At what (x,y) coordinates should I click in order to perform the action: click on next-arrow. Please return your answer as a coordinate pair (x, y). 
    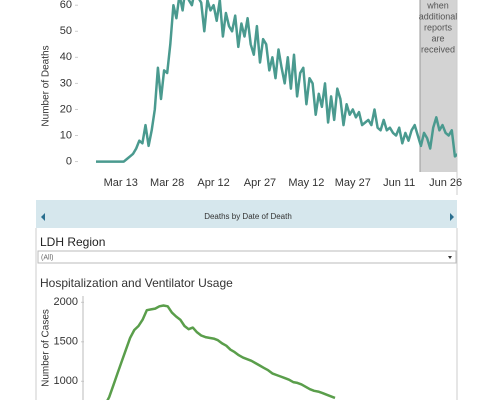
    Looking at the image, I should click on (452, 217).